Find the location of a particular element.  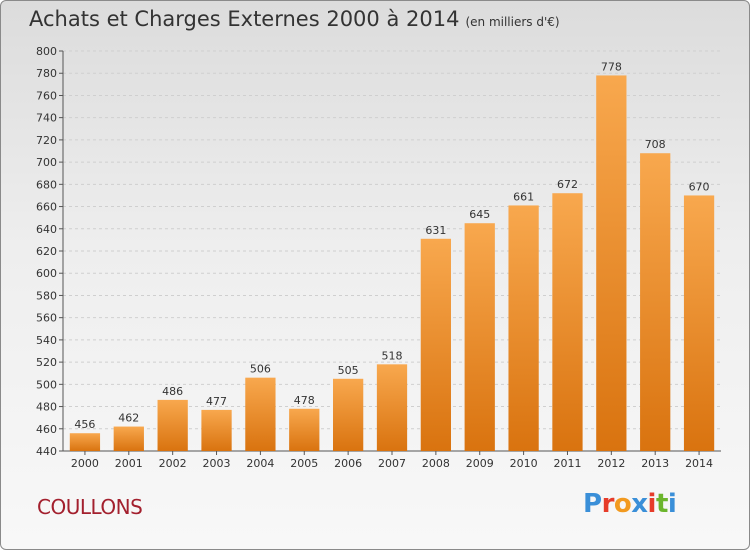

x-tick-label: 2009 is located at coordinates (480, 463).